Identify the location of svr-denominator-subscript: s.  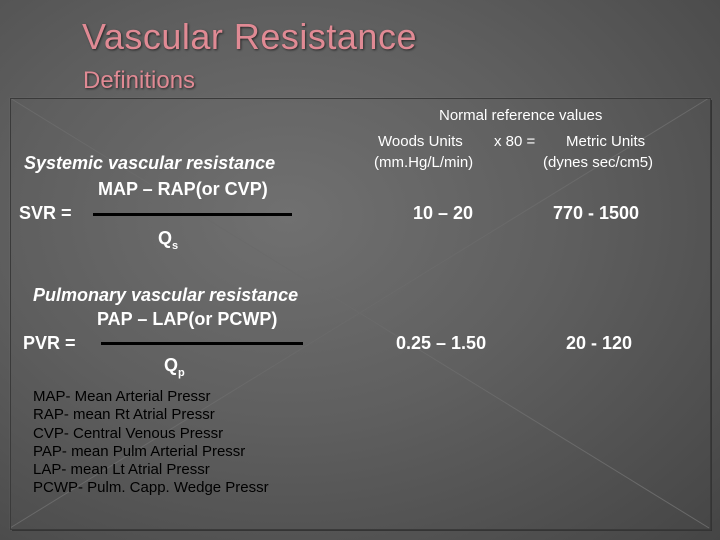
(175, 246).